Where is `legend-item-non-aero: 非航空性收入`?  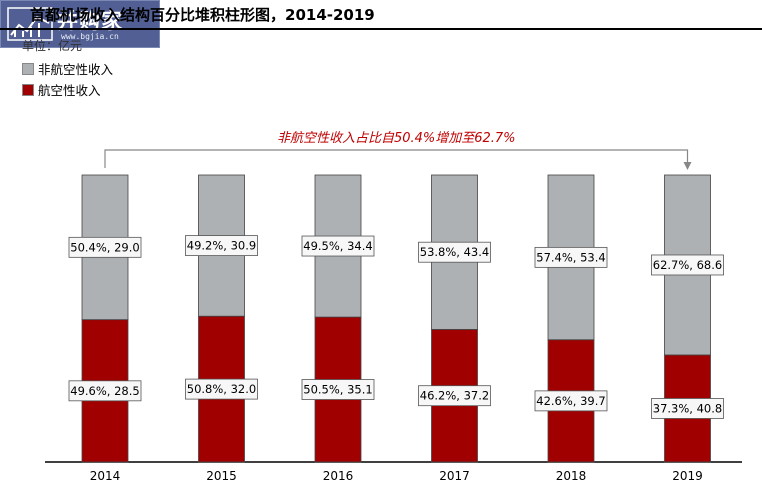 legend-item-non-aero: 非航空性收入 is located at coordinates (67, 68).